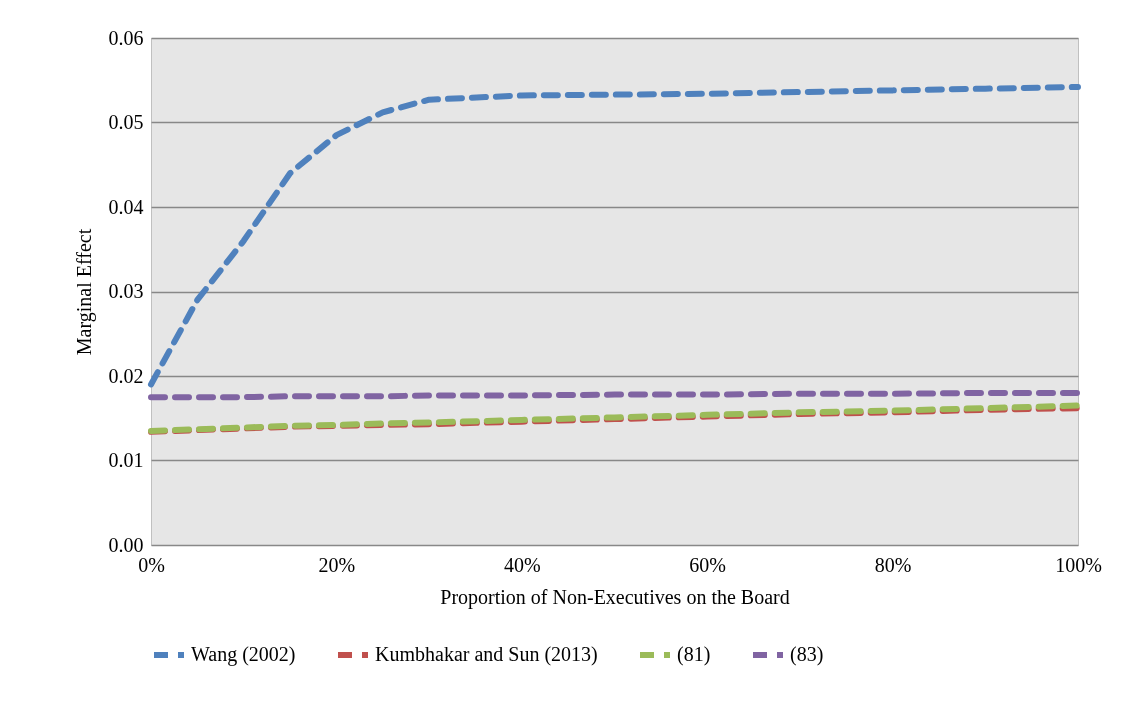 The height and width of the screenshot is (725, 1128). Describe the element at coordinates (84, 292) in the screenshot. I see `y-axis-title: Marginal Effect` at that location.